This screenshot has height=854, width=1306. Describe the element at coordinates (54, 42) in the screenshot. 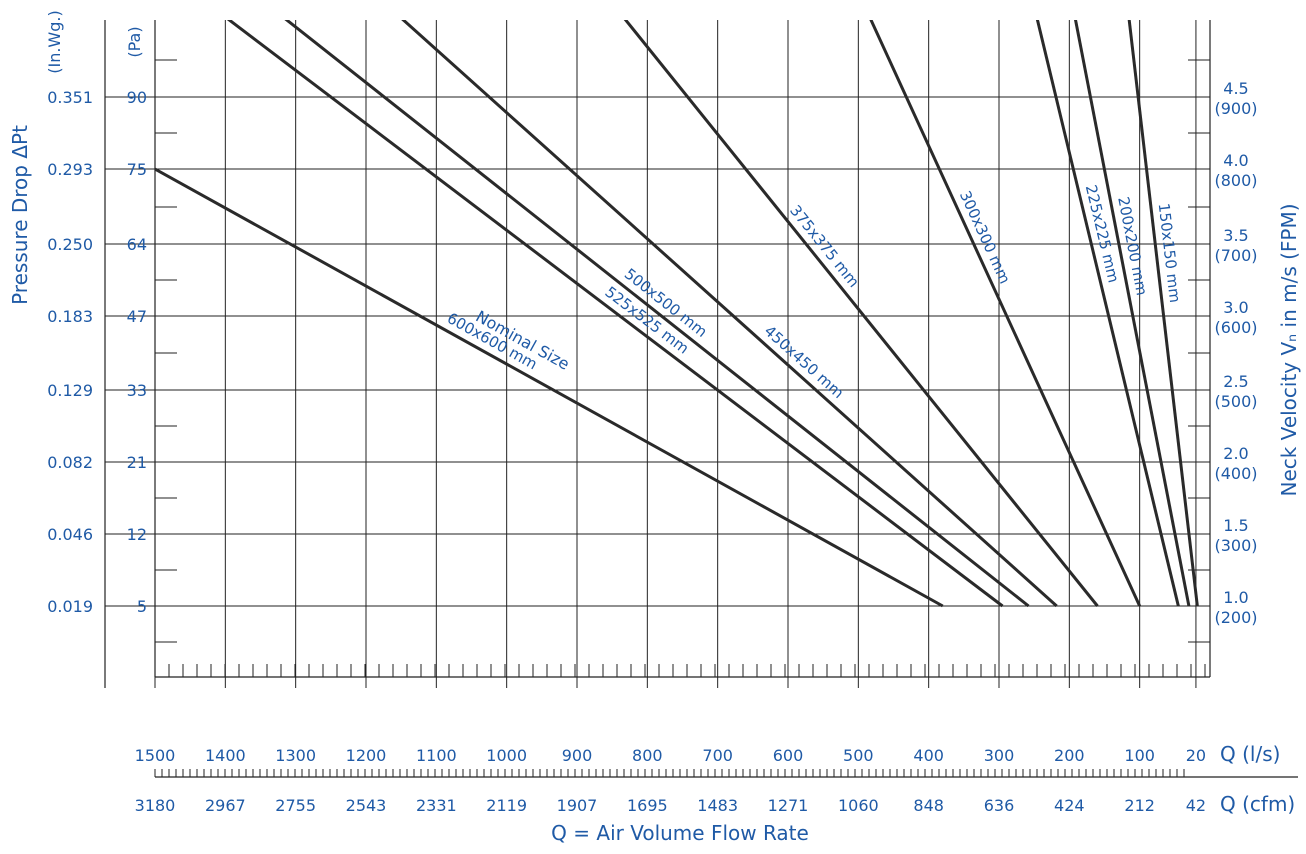

I see `unit-inwg: (In.Wg.)` at that location.